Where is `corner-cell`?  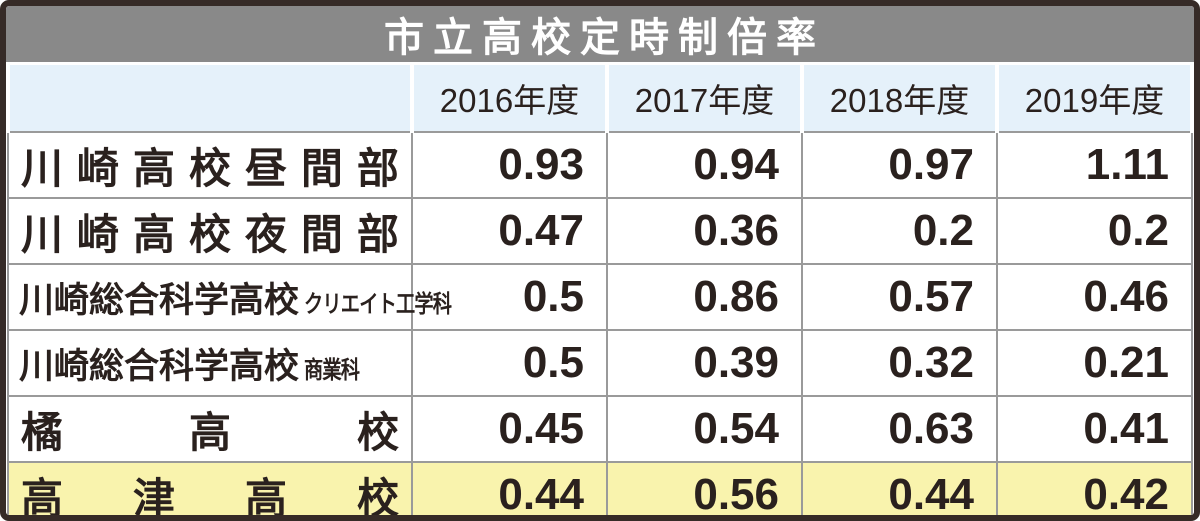 corner-cell is located at coordinates (210, 97).